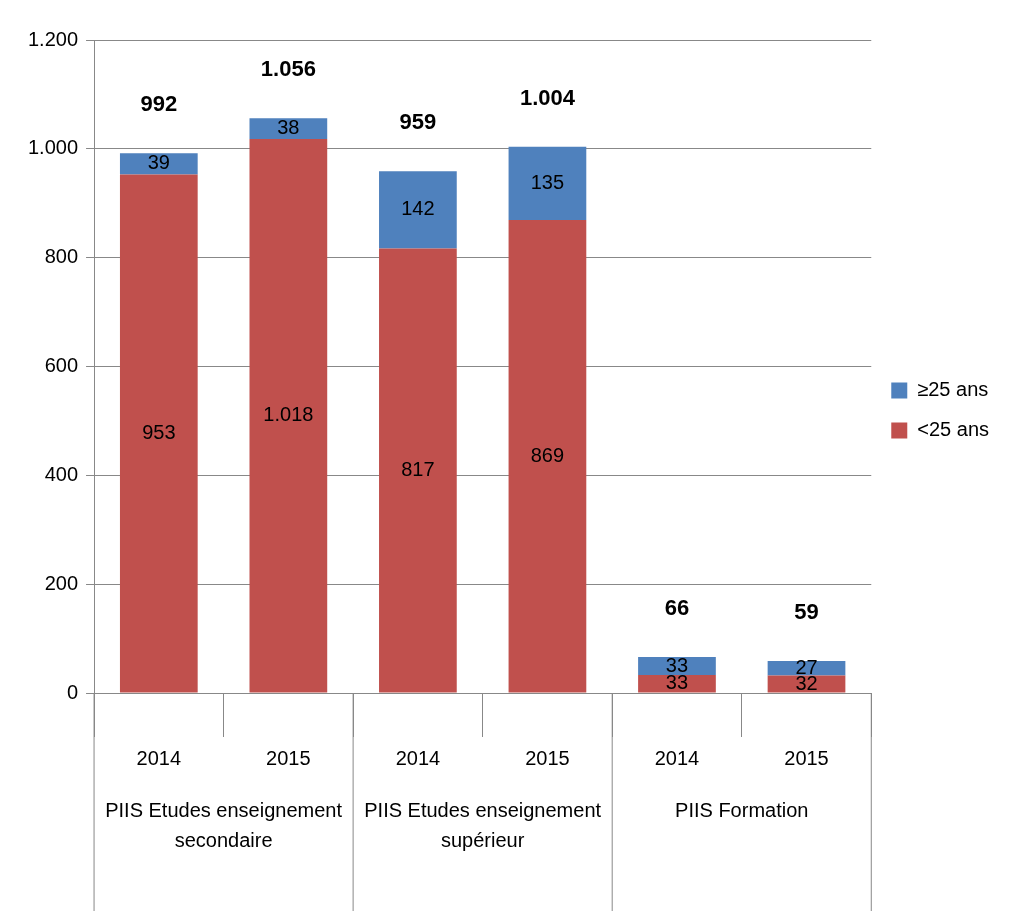 Image resolution: width=1019 pixels, height=911 pixels. I want to click on data-label: 135, so click(547, 181).